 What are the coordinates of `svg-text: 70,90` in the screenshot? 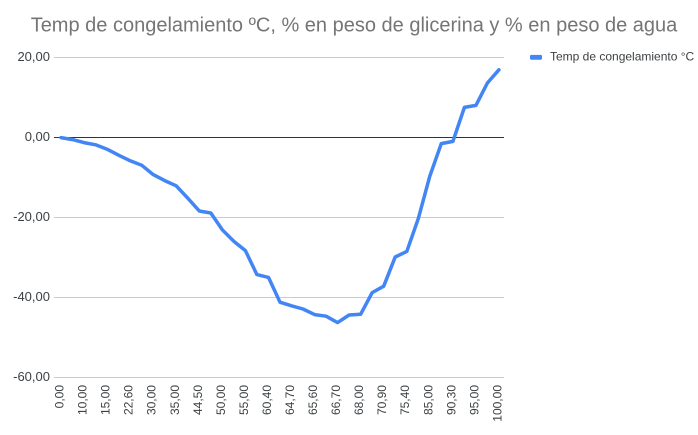 It's located at (382, 400).